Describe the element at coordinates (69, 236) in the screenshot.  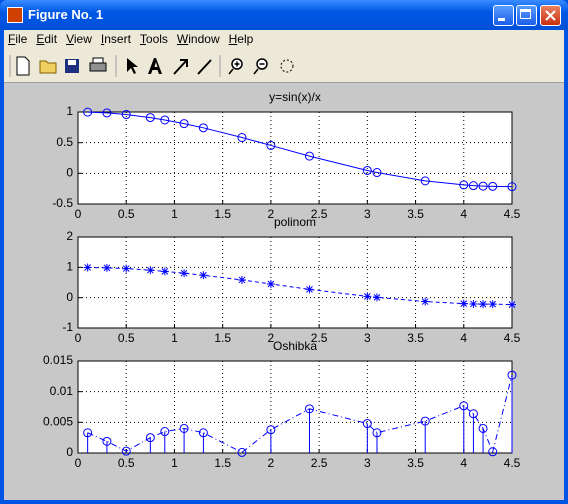
I see `y-tick-label: 2` at that location.